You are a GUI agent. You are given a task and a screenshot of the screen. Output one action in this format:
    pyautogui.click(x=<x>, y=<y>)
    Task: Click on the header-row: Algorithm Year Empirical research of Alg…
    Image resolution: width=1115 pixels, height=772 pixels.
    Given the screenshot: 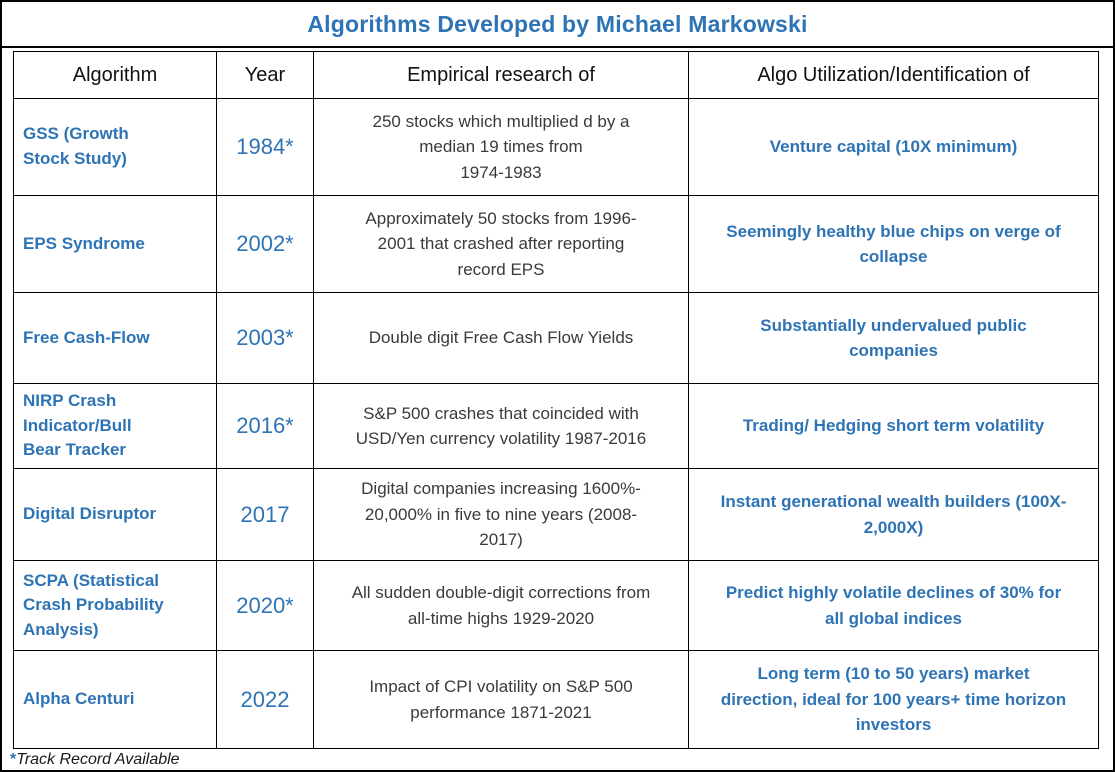 What is the action you would take?
    pyautogui.click(x=556, y=75)
    